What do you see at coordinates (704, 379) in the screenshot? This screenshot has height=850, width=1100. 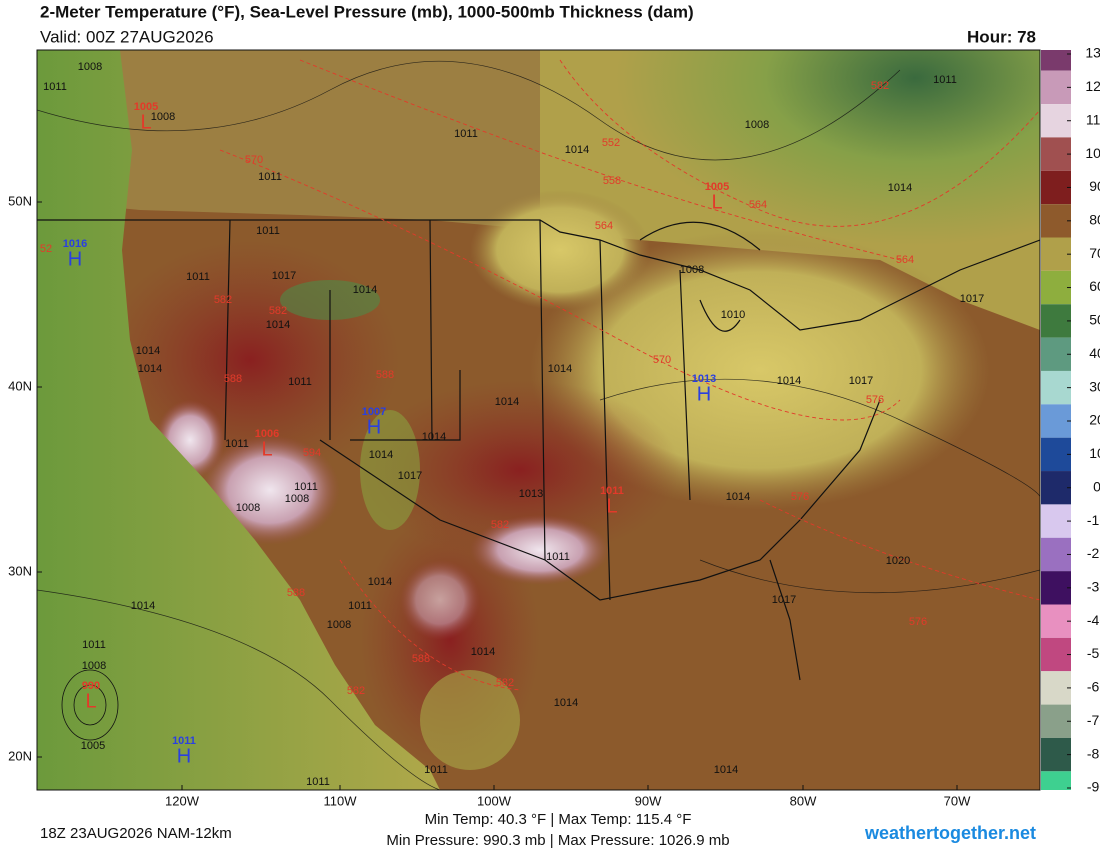 I see `center-pressure: 1013` at bounding box center [704, 379].